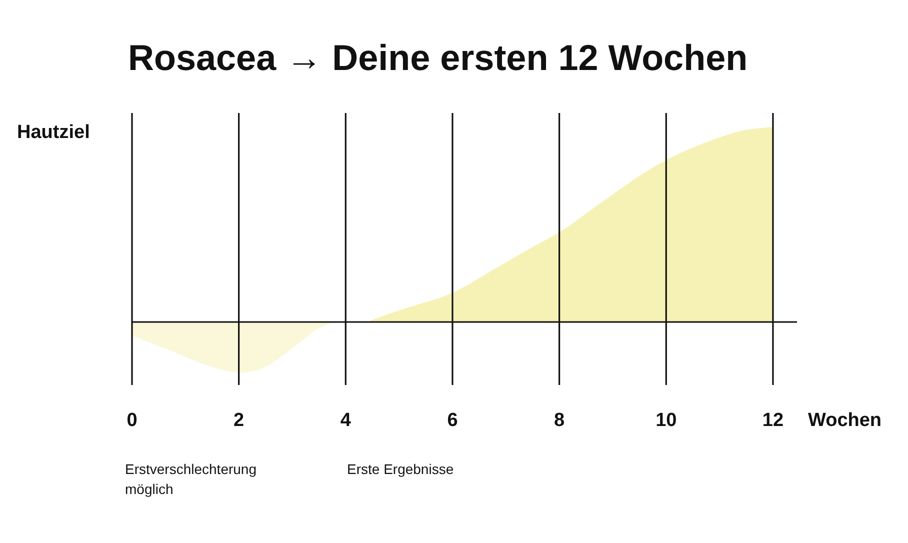 The height and width of the screenshot is (543, 908). What do you see at coordinates (191, 479) in the screenshot?
I see `text: Erstverschlechterung möglich` at bounding box center [191, 479].